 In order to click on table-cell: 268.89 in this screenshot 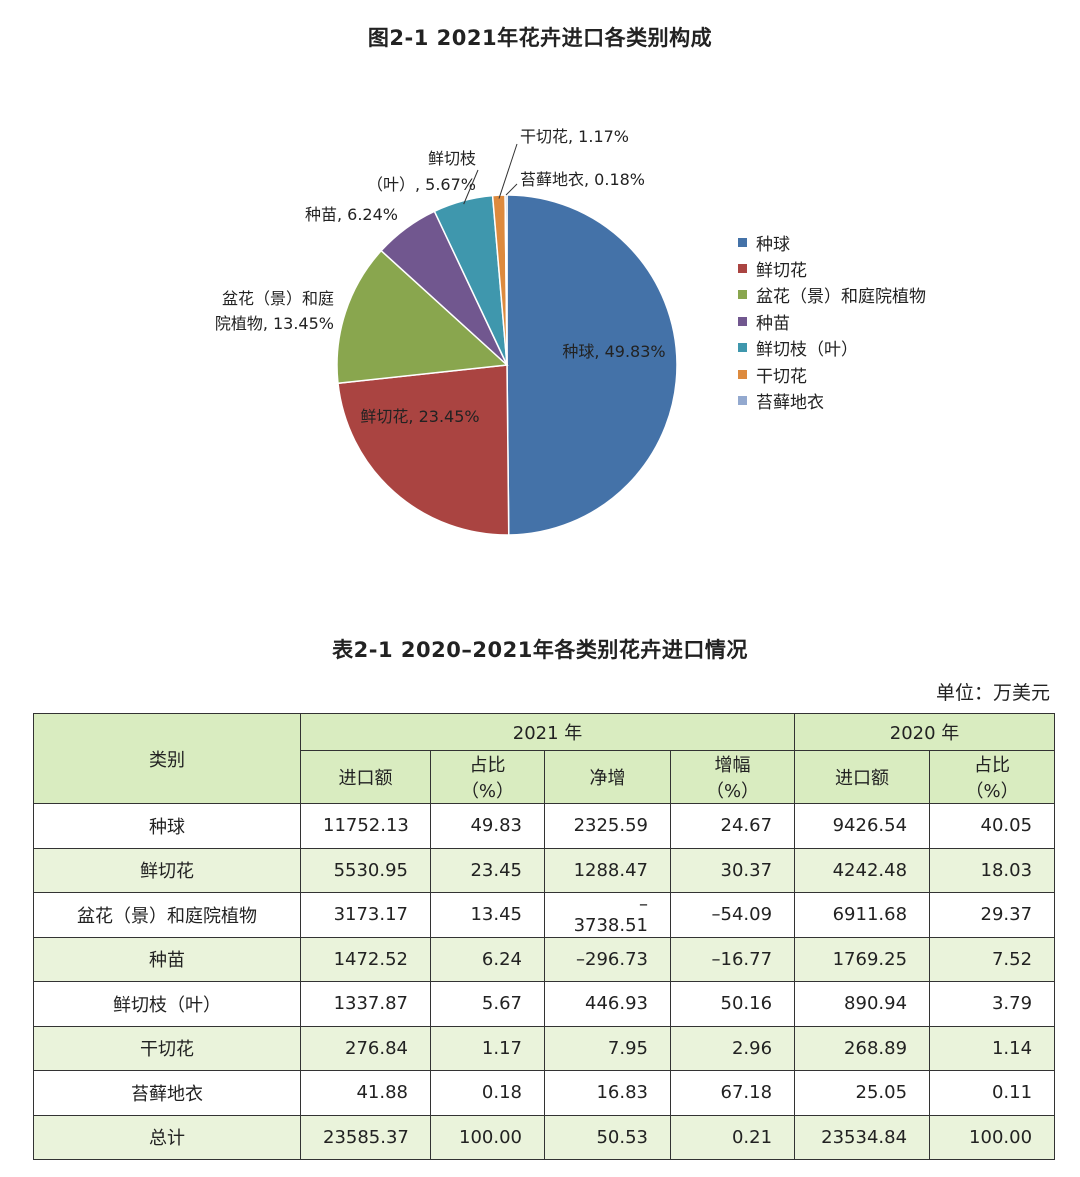, I will do `click(862, 1048)`.